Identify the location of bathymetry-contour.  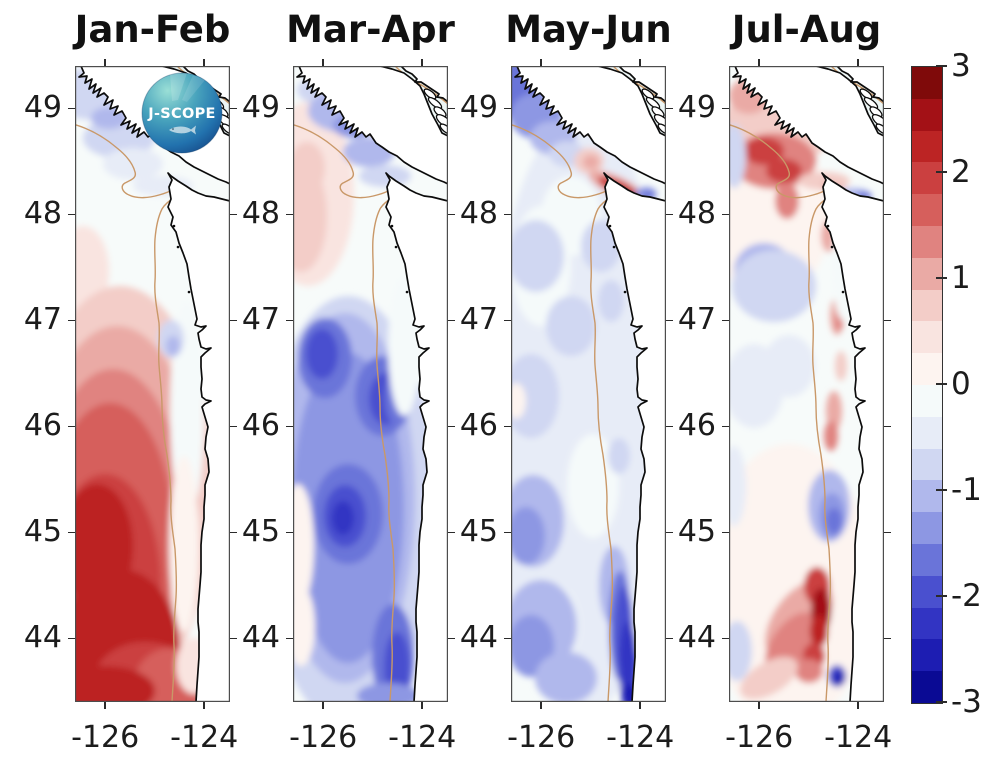
(129, 412).